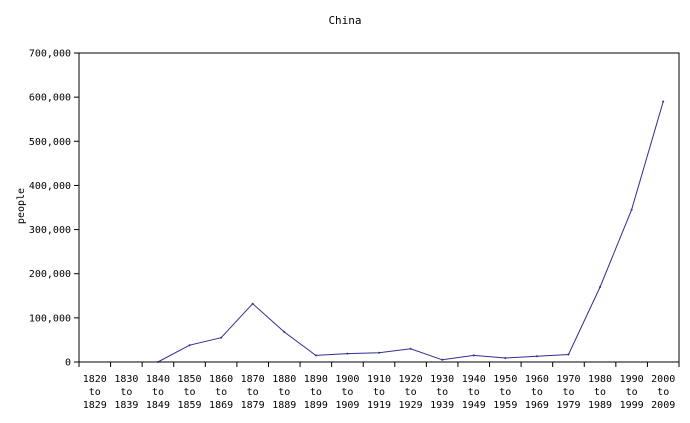 The image size is (690, 423). Describe the element at coordinates (50, 274) in the screenshot. I see `y-tick-label: 200,000` at that location.